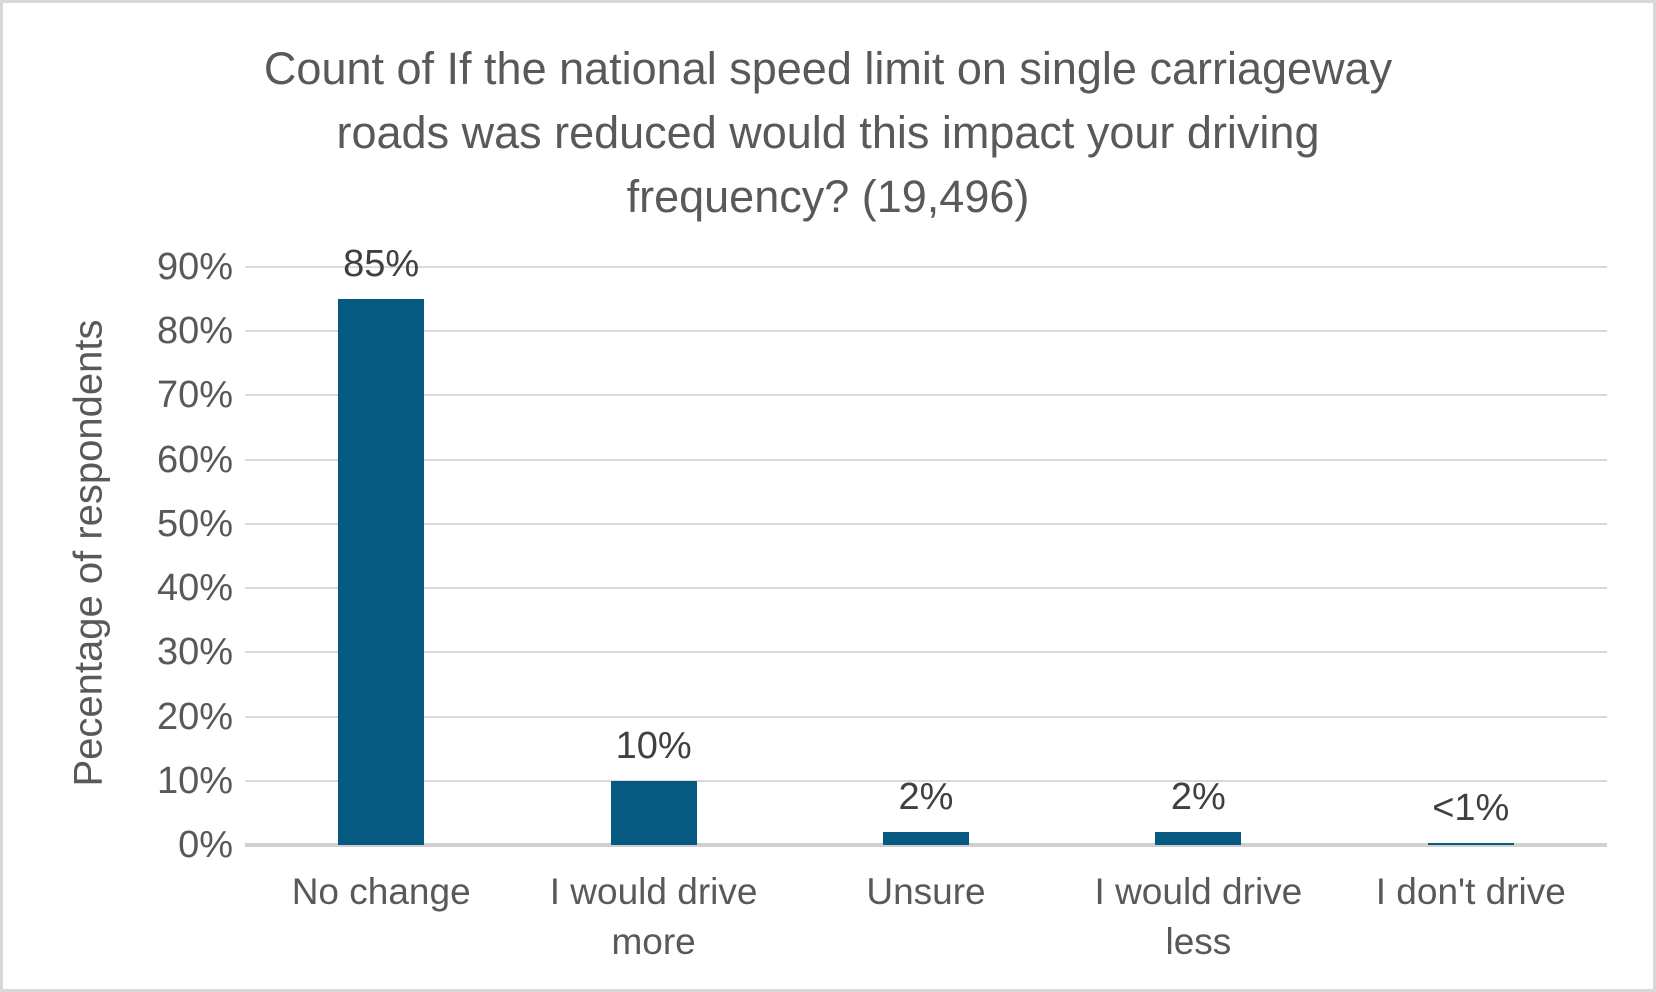 This screenshot has height=992, width=1656. Describe the element at coordinates (205, 845) in the screenshot. I see `y-tick-label: 0%` at that location.